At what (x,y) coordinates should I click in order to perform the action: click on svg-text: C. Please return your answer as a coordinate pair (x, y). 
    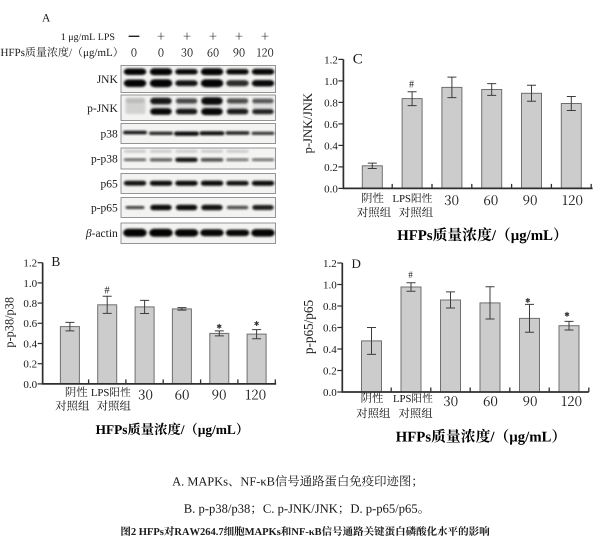
    Looking at the image, I should click on (358, 60).